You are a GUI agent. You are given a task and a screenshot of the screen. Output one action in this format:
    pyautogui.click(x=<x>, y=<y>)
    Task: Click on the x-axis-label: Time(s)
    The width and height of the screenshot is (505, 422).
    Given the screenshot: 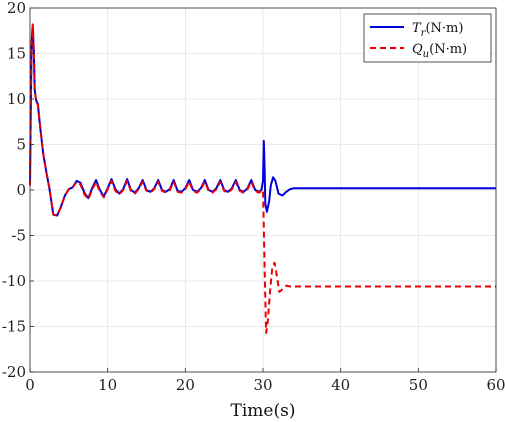 What is the action you would take?
    pyautogui.click(x=263, y=411)
    